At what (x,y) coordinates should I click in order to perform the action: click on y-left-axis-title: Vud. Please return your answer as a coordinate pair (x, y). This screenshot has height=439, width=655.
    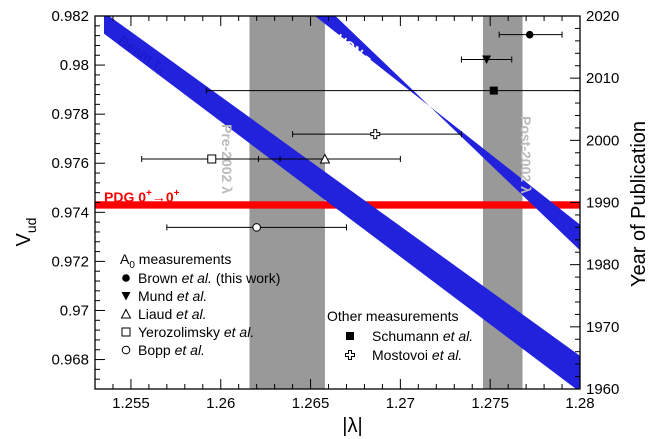
    Looking at the image, I should click on (26, 232).